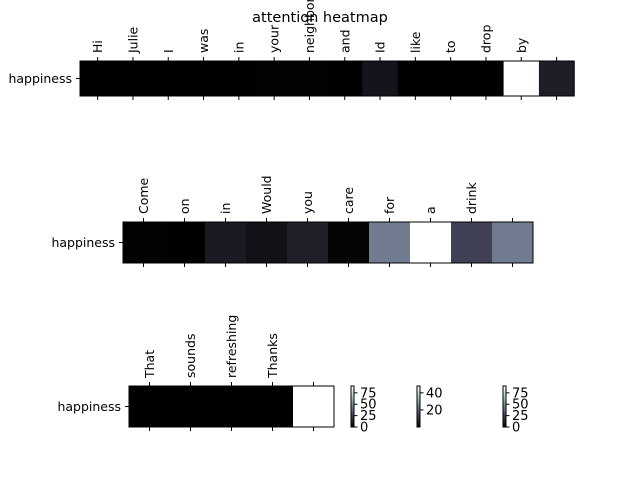 This screenshot has width=640, height=480. Describe the element at coordinates (450, 46) in the screenshot. I see `x-tick-label: to` at that location.